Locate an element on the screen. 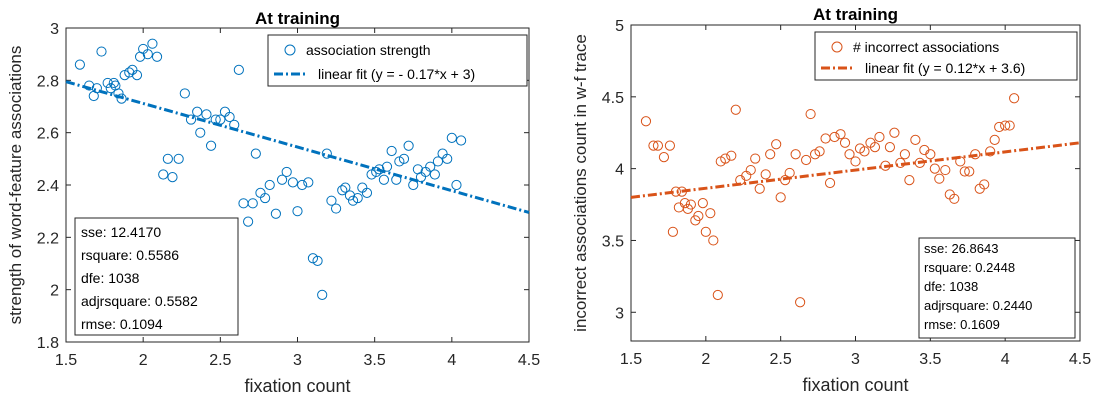  right-y-tick-label: 3.5 is located at coordinates (613, 241).